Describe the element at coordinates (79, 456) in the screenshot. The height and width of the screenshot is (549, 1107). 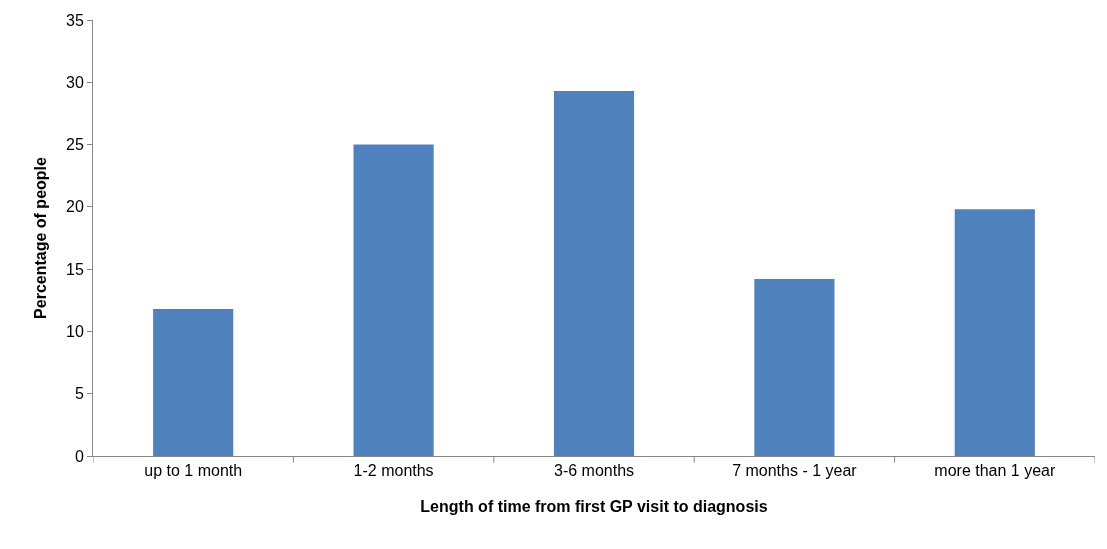
I see `y-tick-label: 0` at that location.